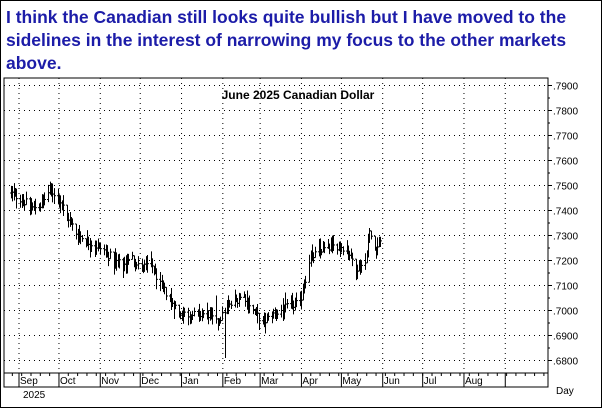  Describe the element at coordinates (430, 381) in the screenshot. I see `x-month-label: Jul` at that location.